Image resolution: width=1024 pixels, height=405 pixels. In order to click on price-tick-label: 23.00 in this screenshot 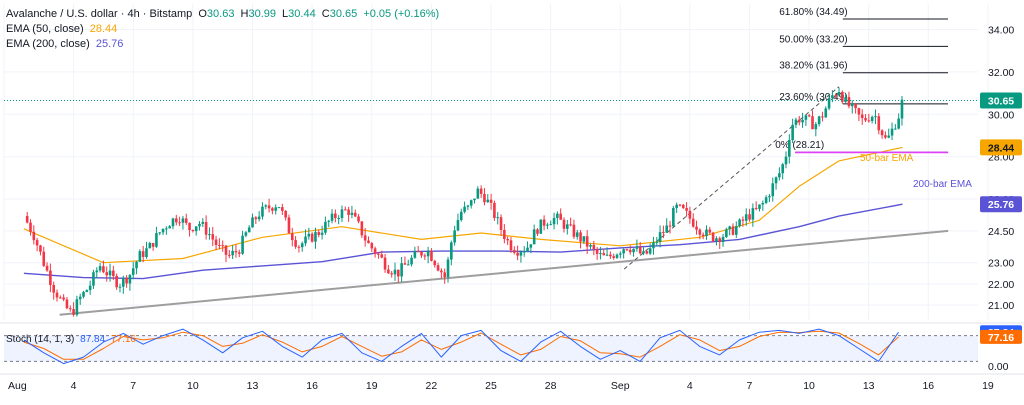, I will do `click(1001, 264)`.